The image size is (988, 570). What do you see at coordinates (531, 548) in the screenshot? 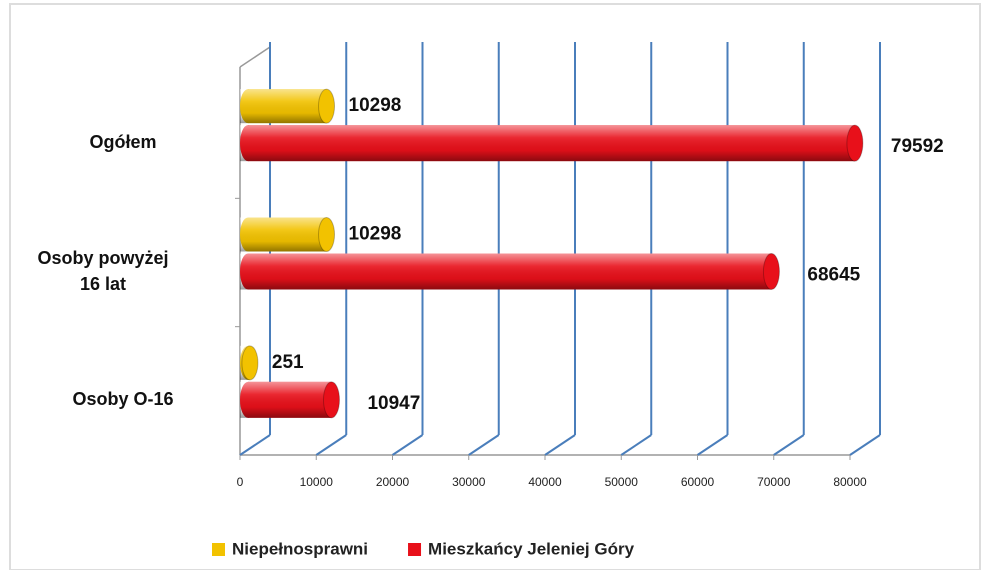
I see `legend-label: Mieszkańcy Jeleniej Góry` at bounding box center [531, 548].